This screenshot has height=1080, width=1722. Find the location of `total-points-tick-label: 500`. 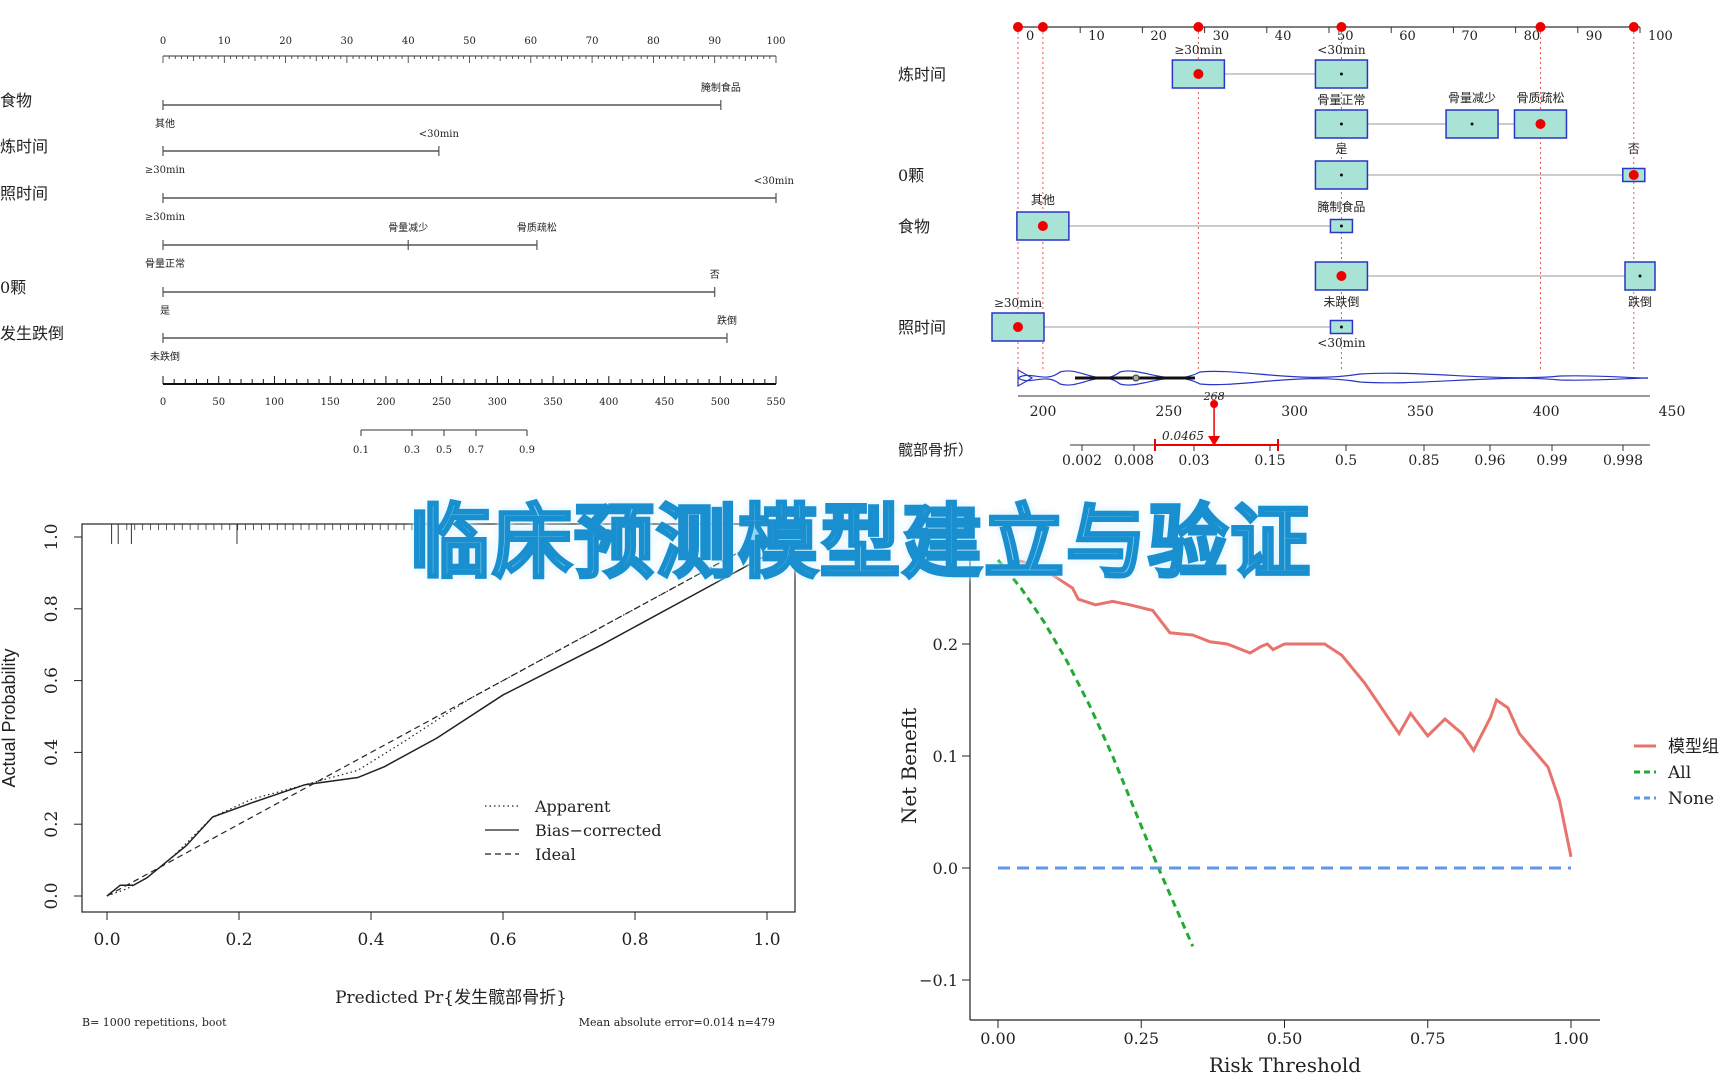

total-points-tick-label: 500 is located at coordinates (720, 402).